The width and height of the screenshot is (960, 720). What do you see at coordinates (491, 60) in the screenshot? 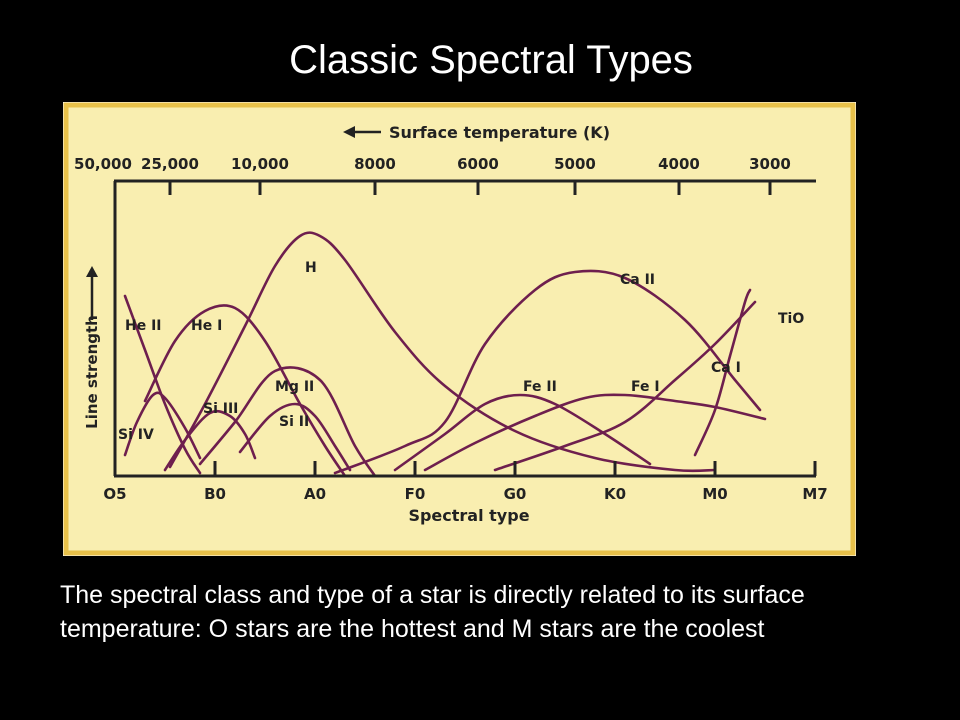
I see `slide-title: Classic Spectral Types` at bounding box center [491, 60].